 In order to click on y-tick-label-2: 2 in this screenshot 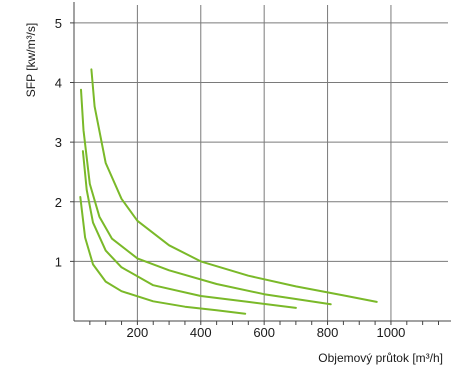, I will do `click(58, 202)`.